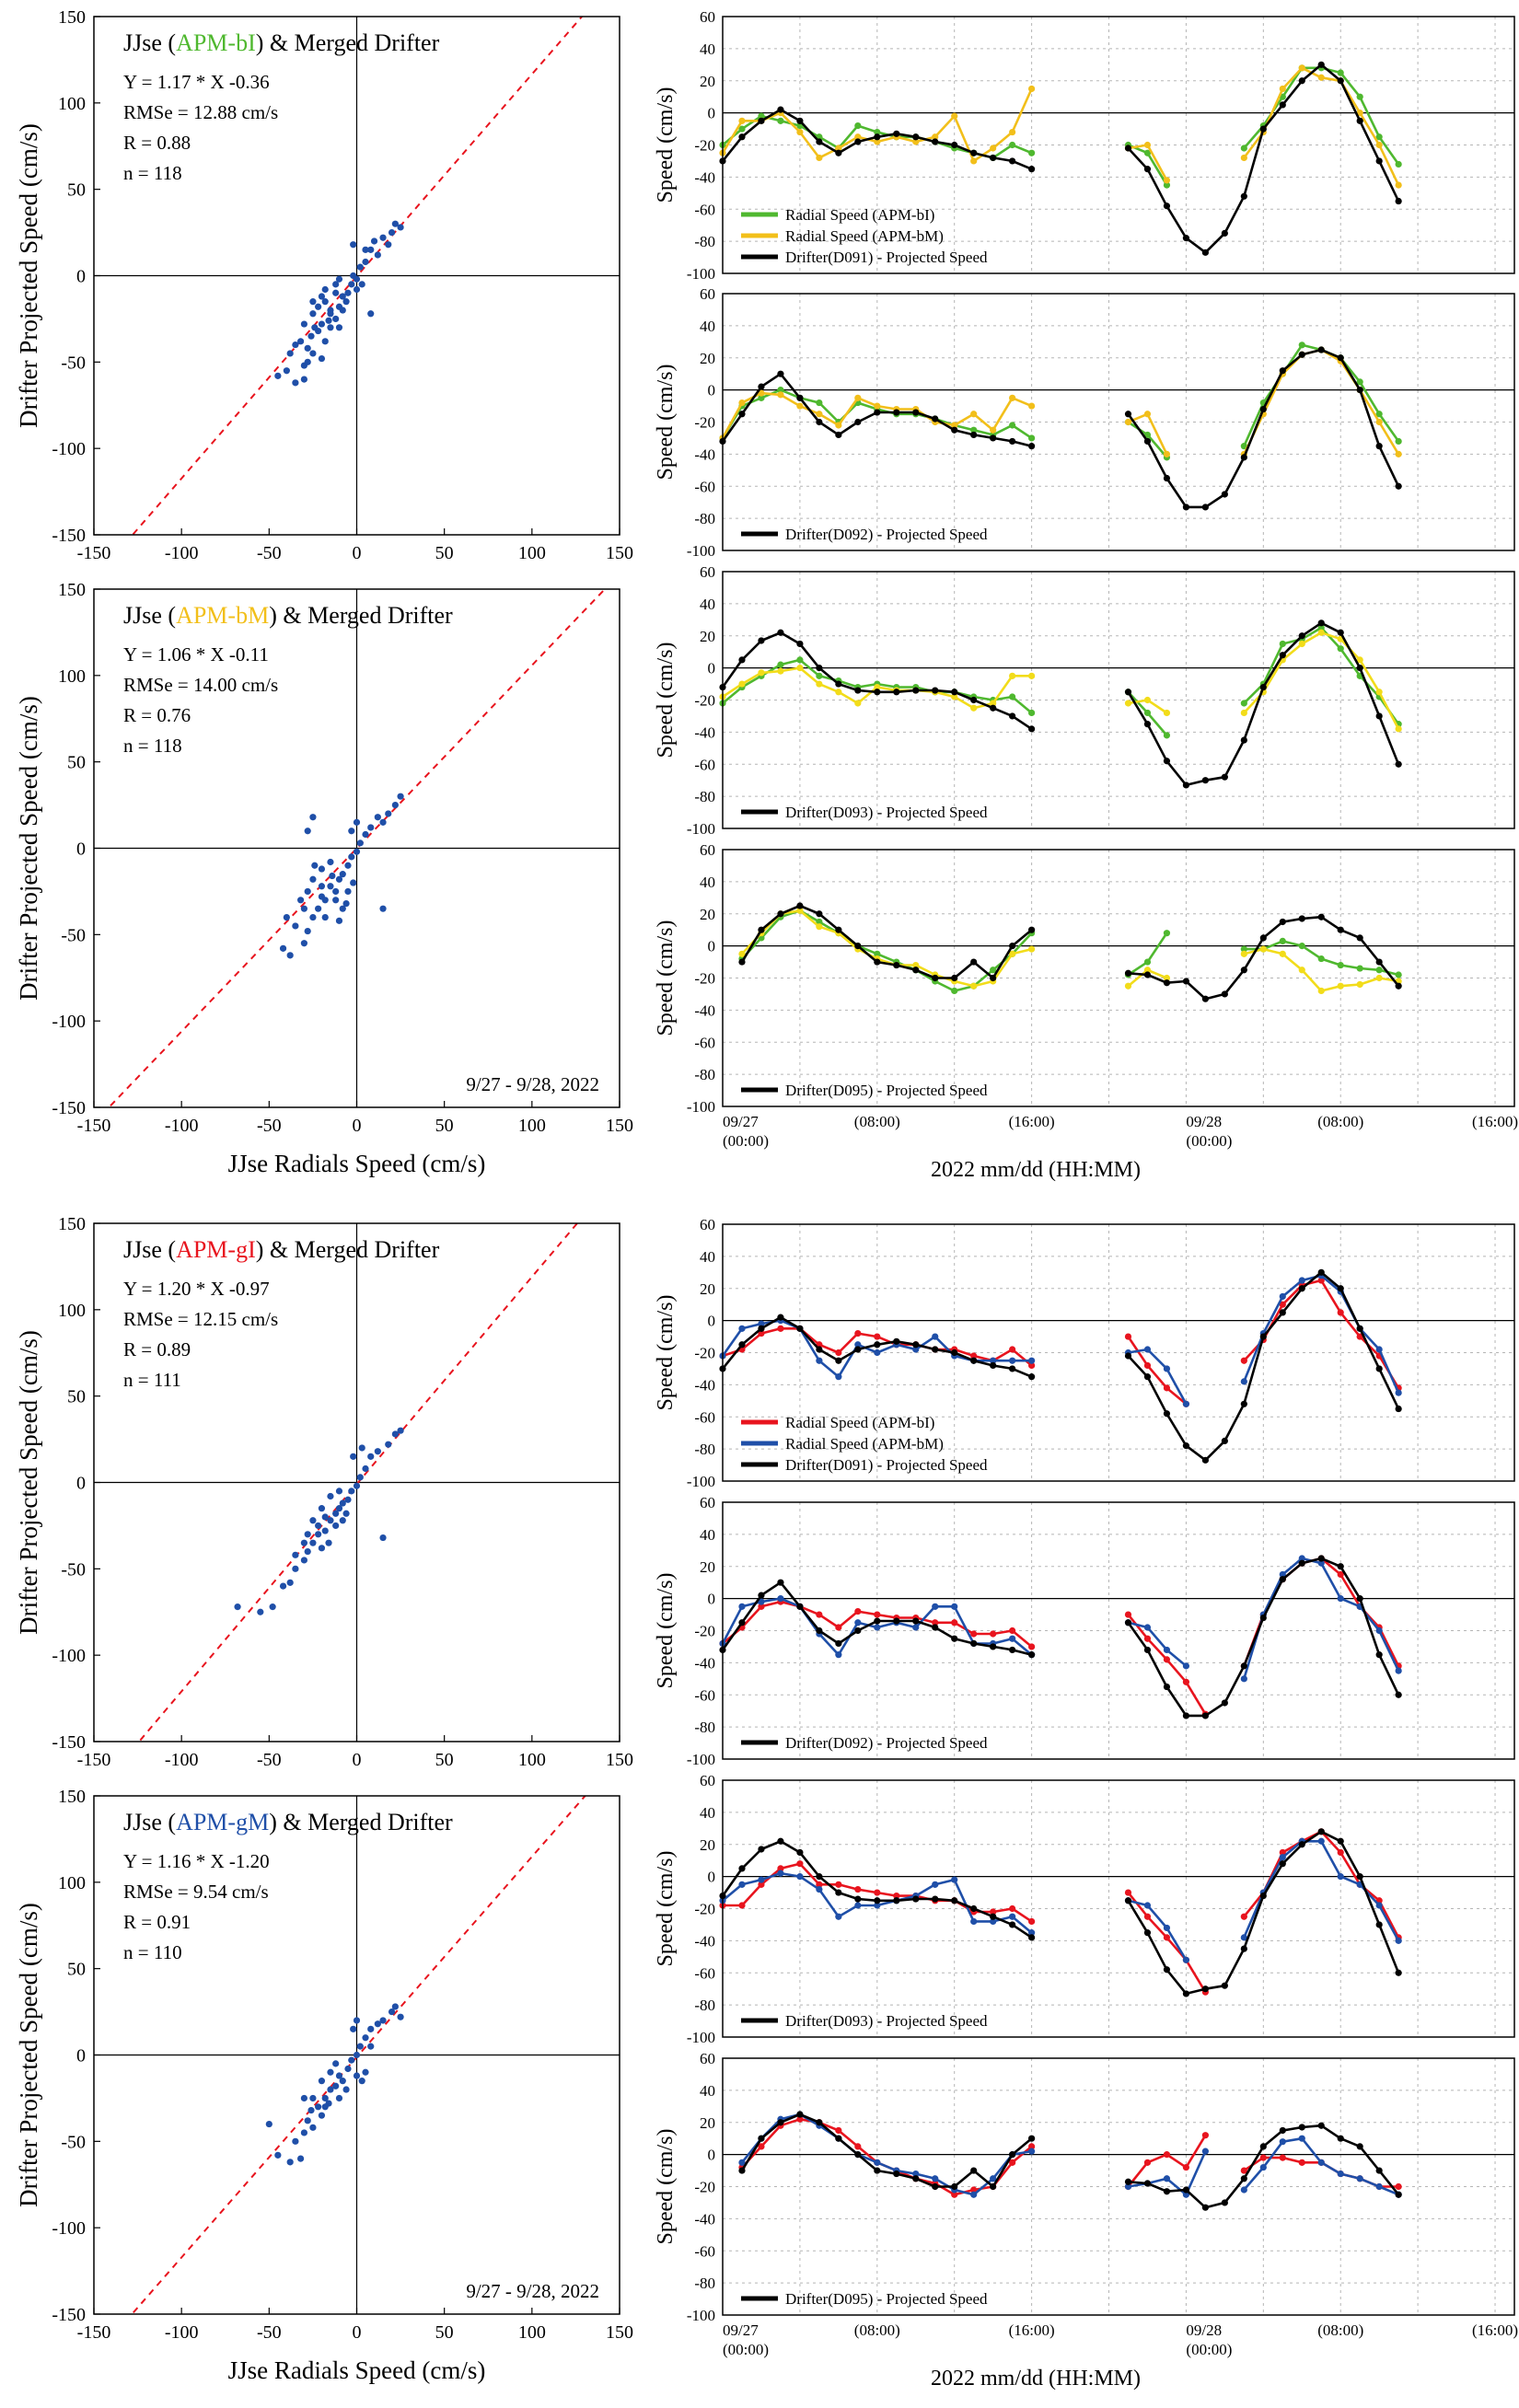 This screenshot has width=1519, height=2408. Describe the element at coordinates (712, 946) in the screenshot. I see `y-tick-label: 0` at that location.